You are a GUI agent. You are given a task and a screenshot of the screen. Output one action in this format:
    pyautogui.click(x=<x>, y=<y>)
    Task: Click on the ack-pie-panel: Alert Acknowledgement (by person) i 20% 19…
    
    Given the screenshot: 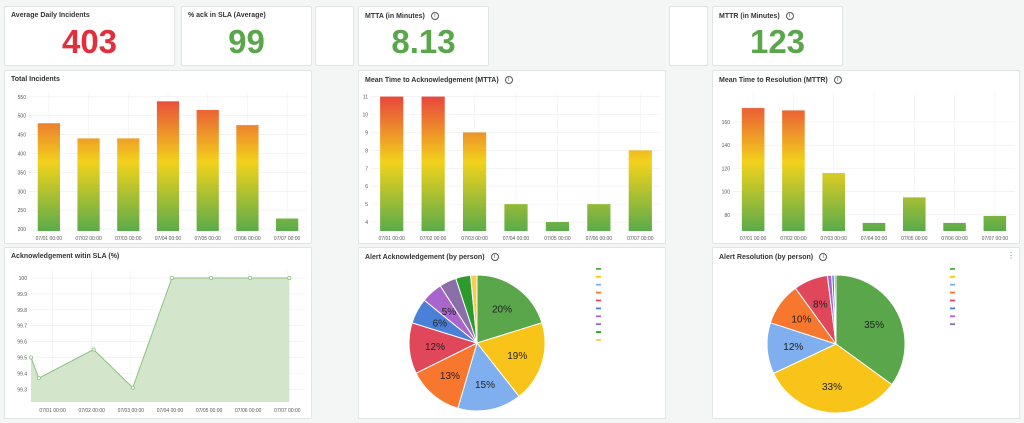 What is the action you would take?
    pyautogui.click(x=512, y=333)
    